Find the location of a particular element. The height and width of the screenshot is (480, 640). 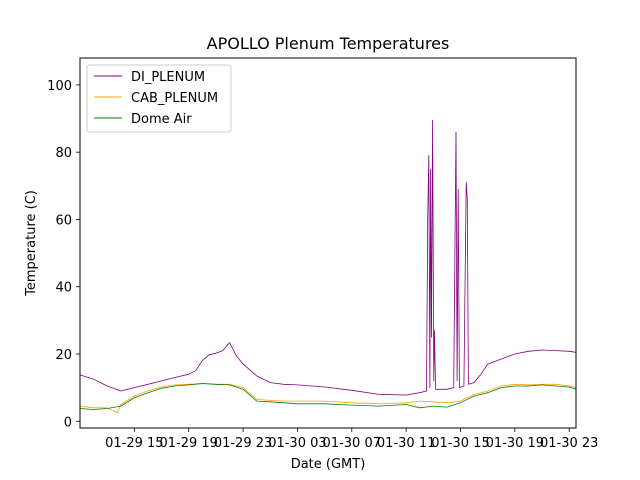

x-tick-label: 01-30 07 is located at coordinates (352, 443).